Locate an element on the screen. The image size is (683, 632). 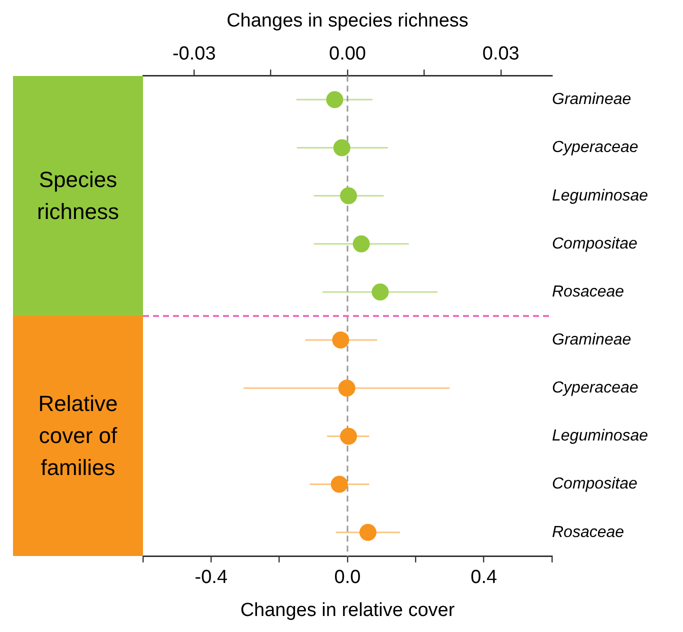
x-axis-title: Changes in relative cover is located at coordinates (348, 610).